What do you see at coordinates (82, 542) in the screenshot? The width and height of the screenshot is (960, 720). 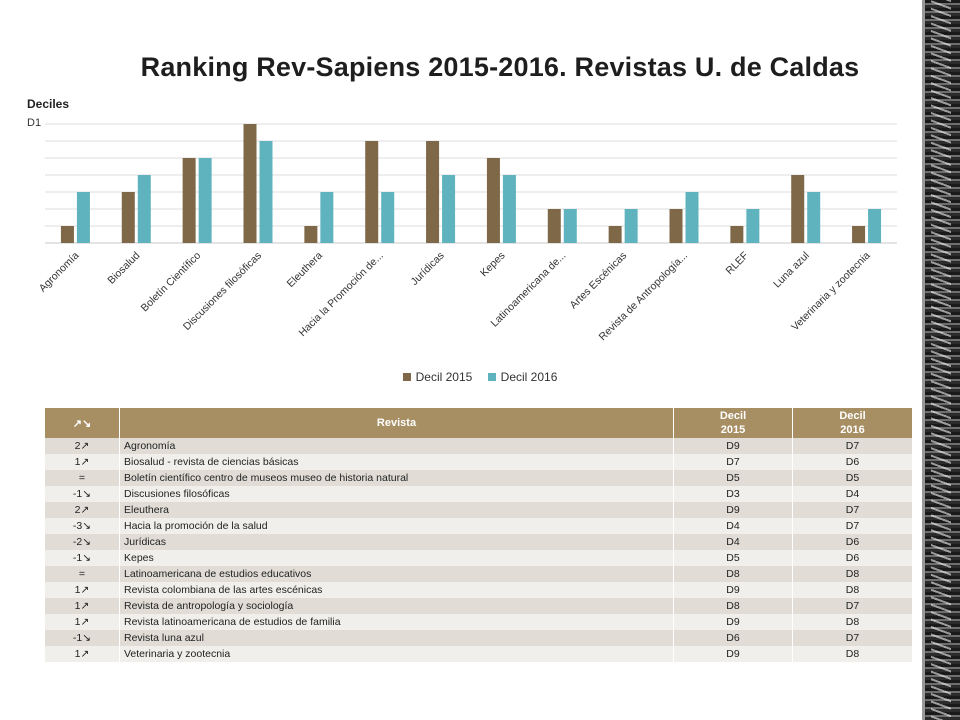 I see `cell-change: -2↘` at bounding box center [82, 542].